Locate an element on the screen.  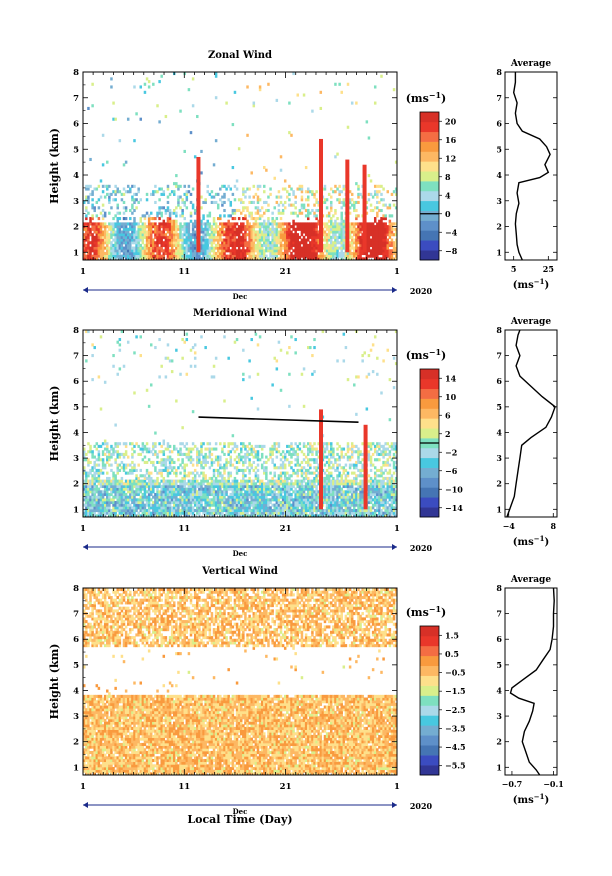
colorbar-tick-label: 0 is located at coordinates (448, 214).